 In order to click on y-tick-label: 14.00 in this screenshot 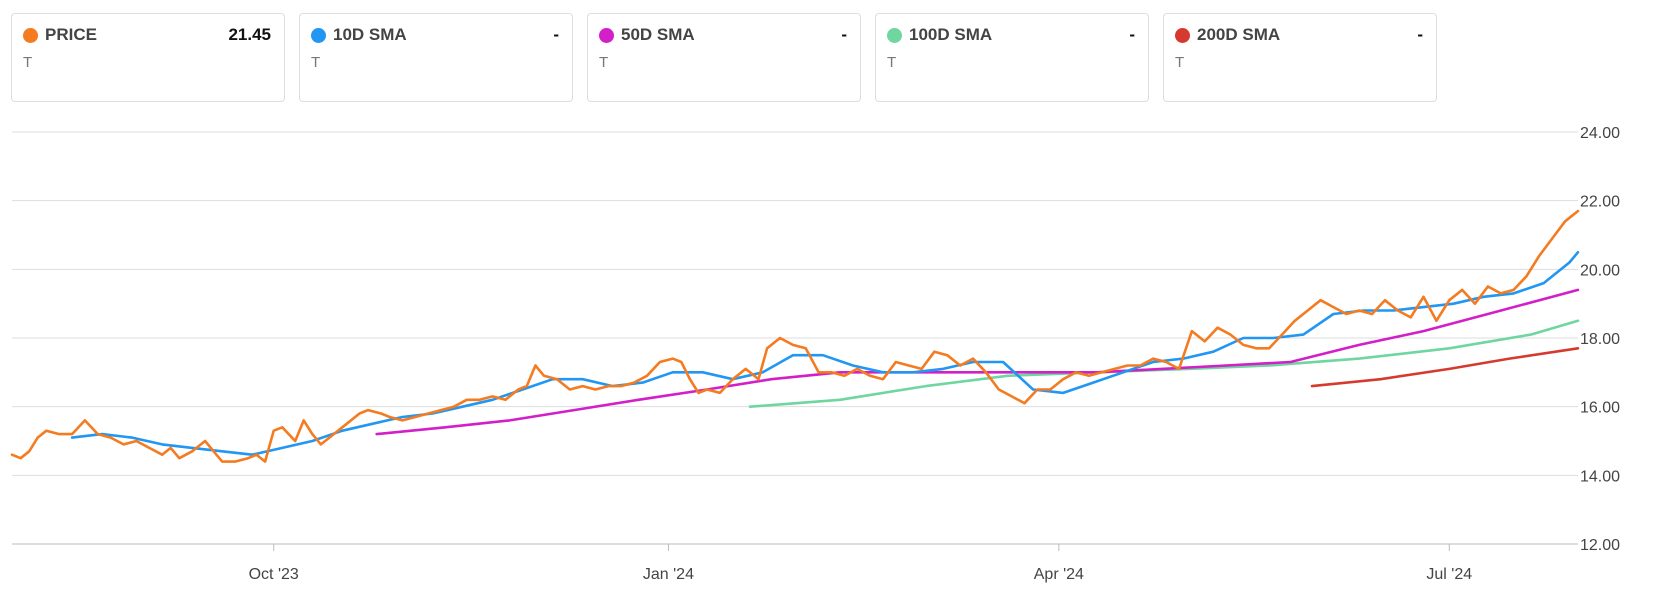, I will do `click(1600, 476)`.